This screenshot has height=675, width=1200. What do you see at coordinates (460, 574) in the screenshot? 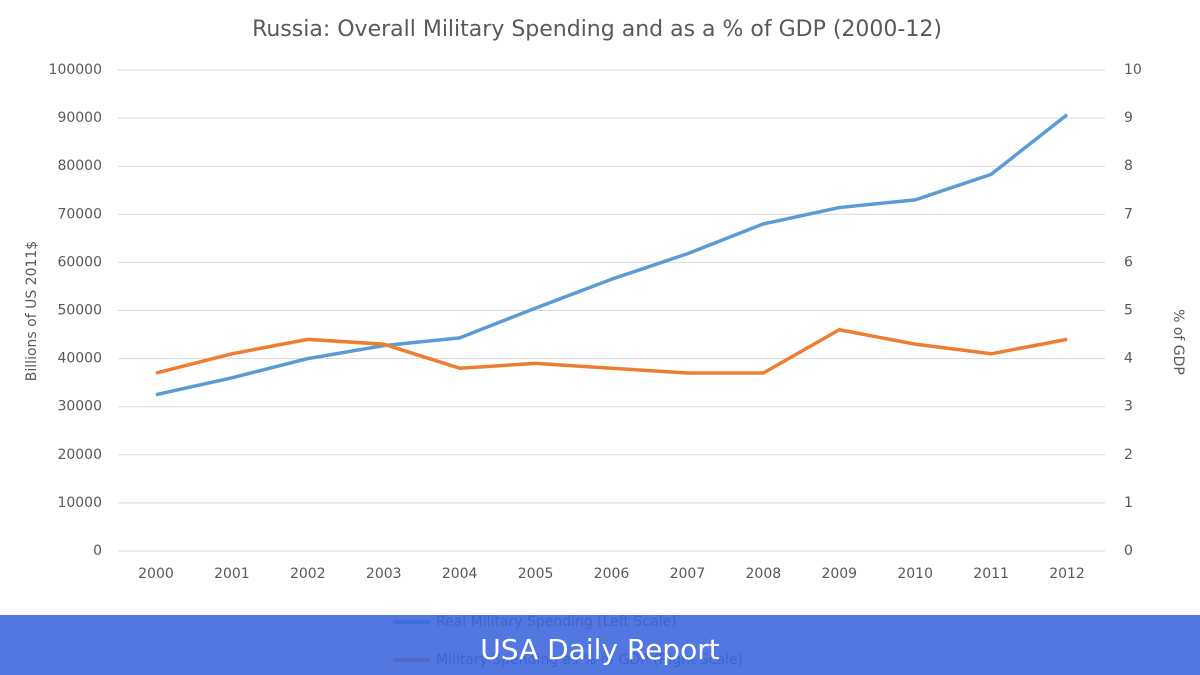
I see `x-tick-label: 2004` at bounding box center [460, 574].